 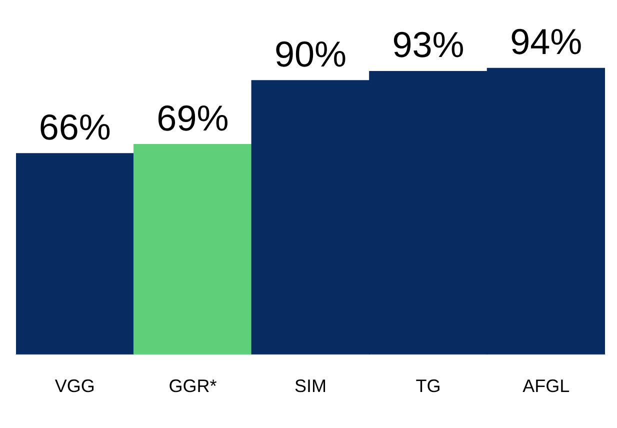 I want to click on data-label: 94%, so click(x=546, y=41).